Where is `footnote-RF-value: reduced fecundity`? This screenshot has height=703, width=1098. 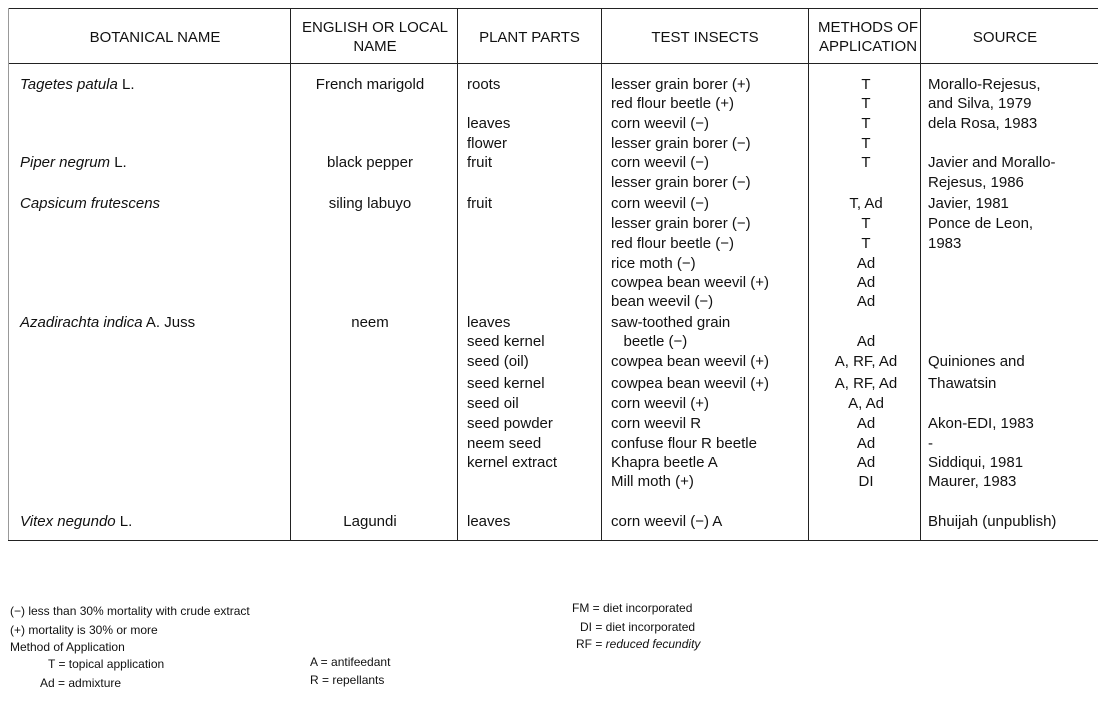 footnote-RF-value: reduced fecundity is located at coordinates (653, 644).